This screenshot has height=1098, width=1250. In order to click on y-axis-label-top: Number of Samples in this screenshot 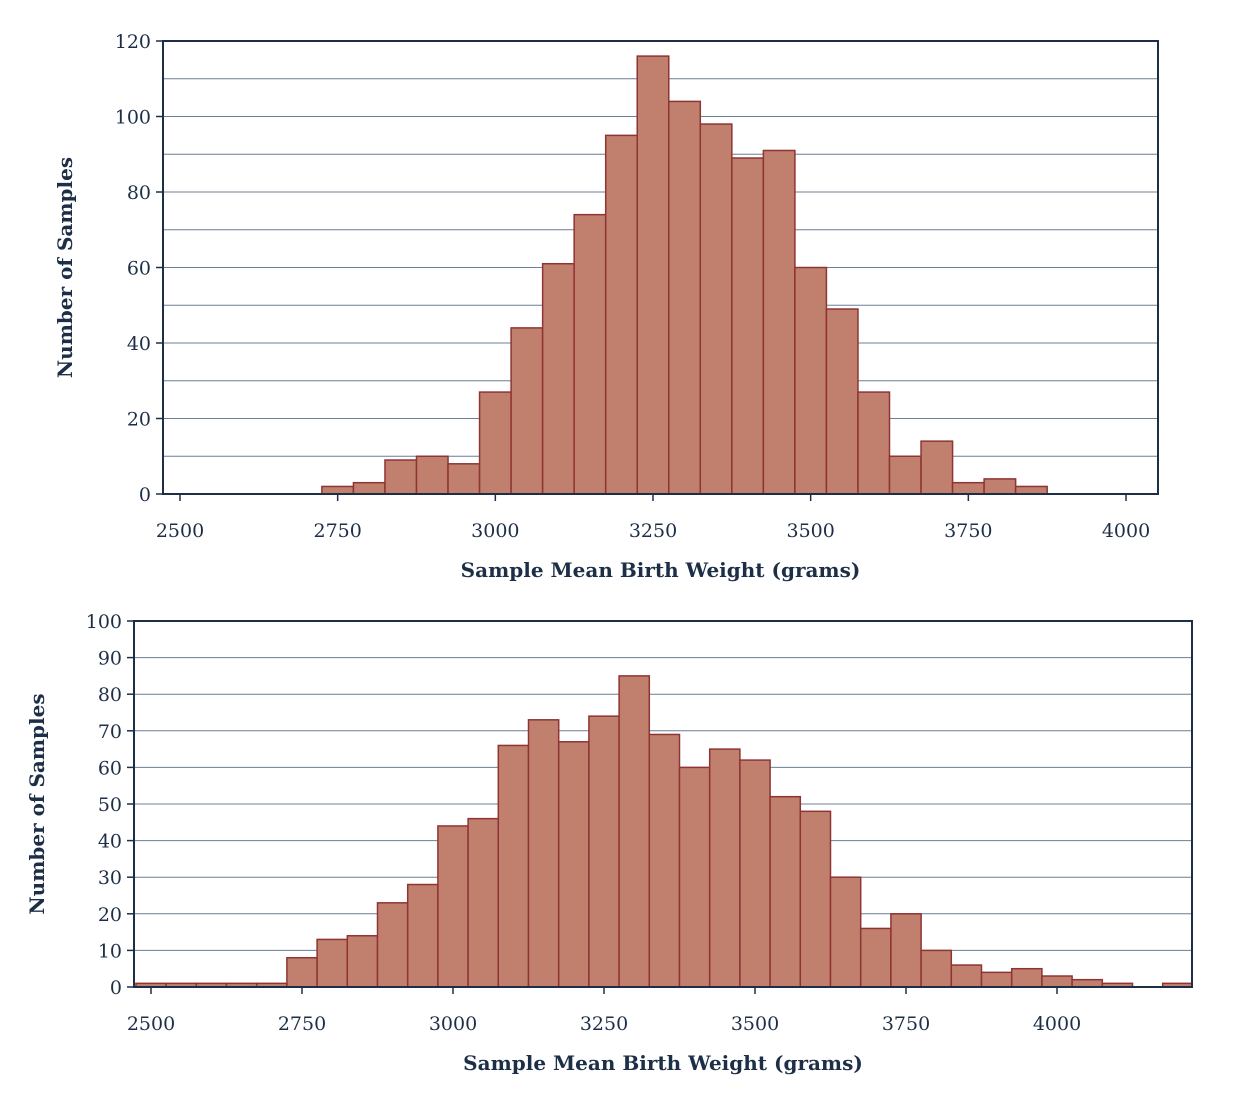, I will do `click(65, 267)`.